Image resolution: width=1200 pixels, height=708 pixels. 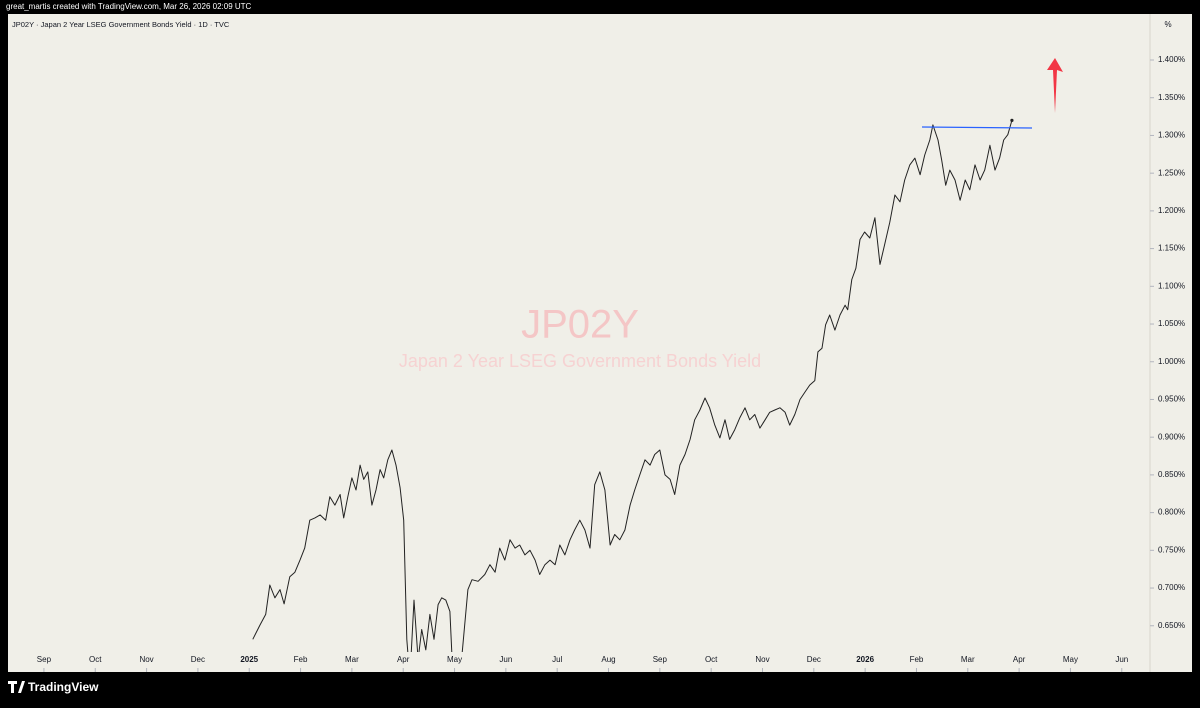 What do you see at coordinates (1167, 24) in the screenshot?
I see `y-unit: %` at bounding box center [1167, 24].